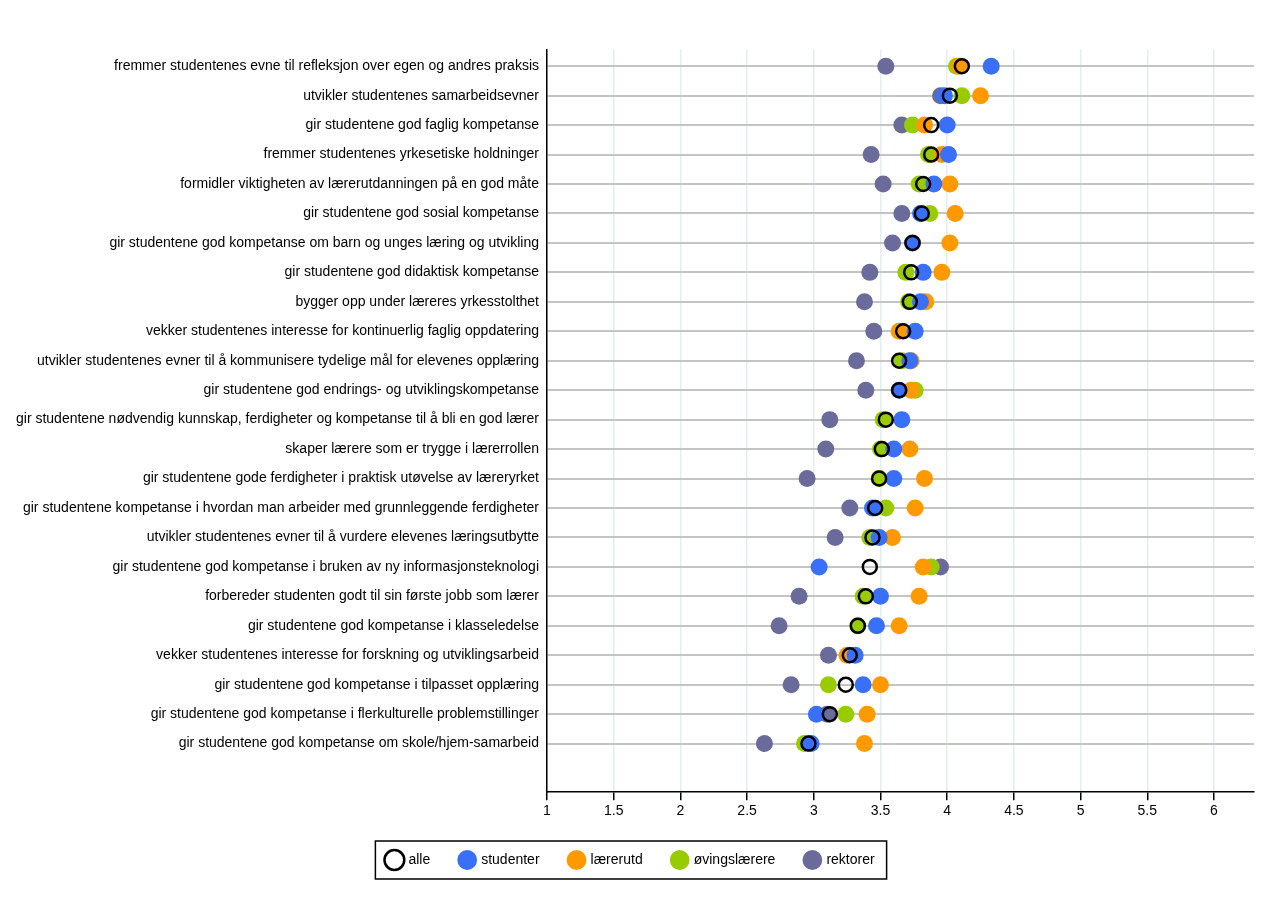 The image size is (1284, 907). What do you see at coordinates (417, 300) in the screenshot?
I see `y-tick-label: bygger opp under læreres yrkesstolthet` at bounding box center [417, 300].